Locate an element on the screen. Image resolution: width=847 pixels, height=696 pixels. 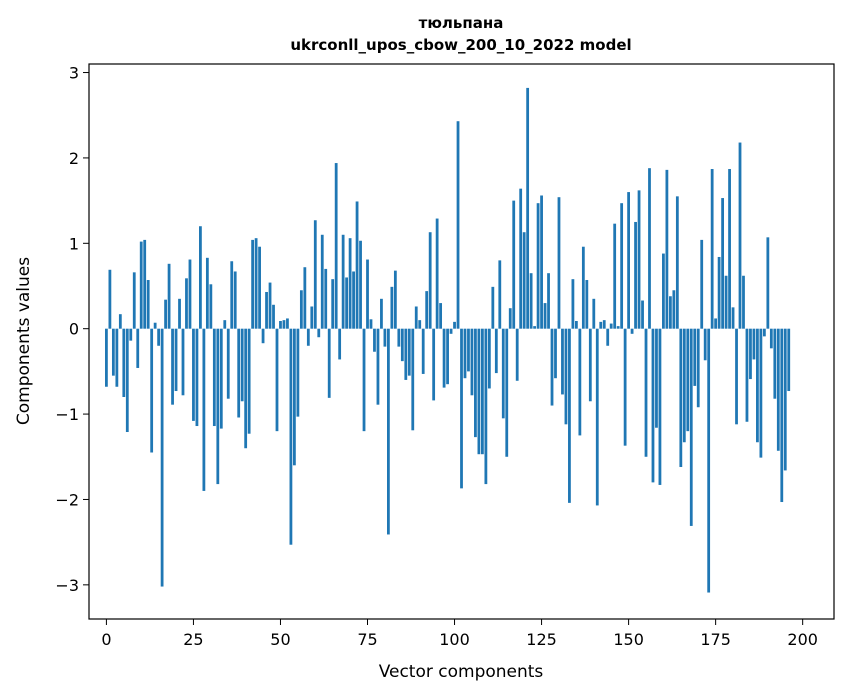
chart-subtitle: ukrconll_upos_cbow_200_10_2022 model is located at coordinates (460, 45).